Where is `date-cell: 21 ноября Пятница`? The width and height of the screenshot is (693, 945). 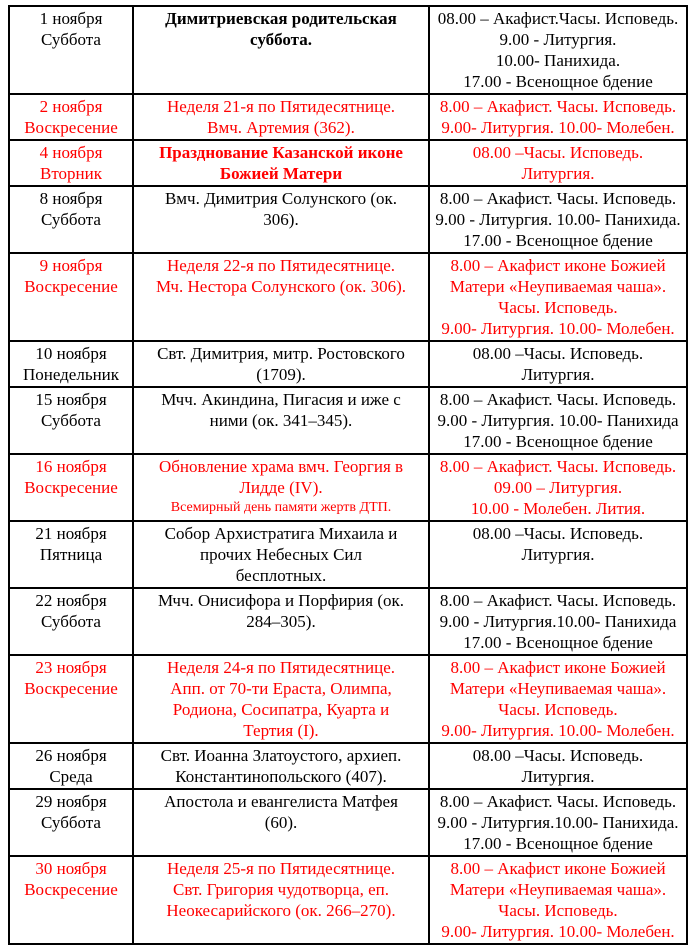
date-cell: 21 ноября Пятница is located at coordinates (71, 554).